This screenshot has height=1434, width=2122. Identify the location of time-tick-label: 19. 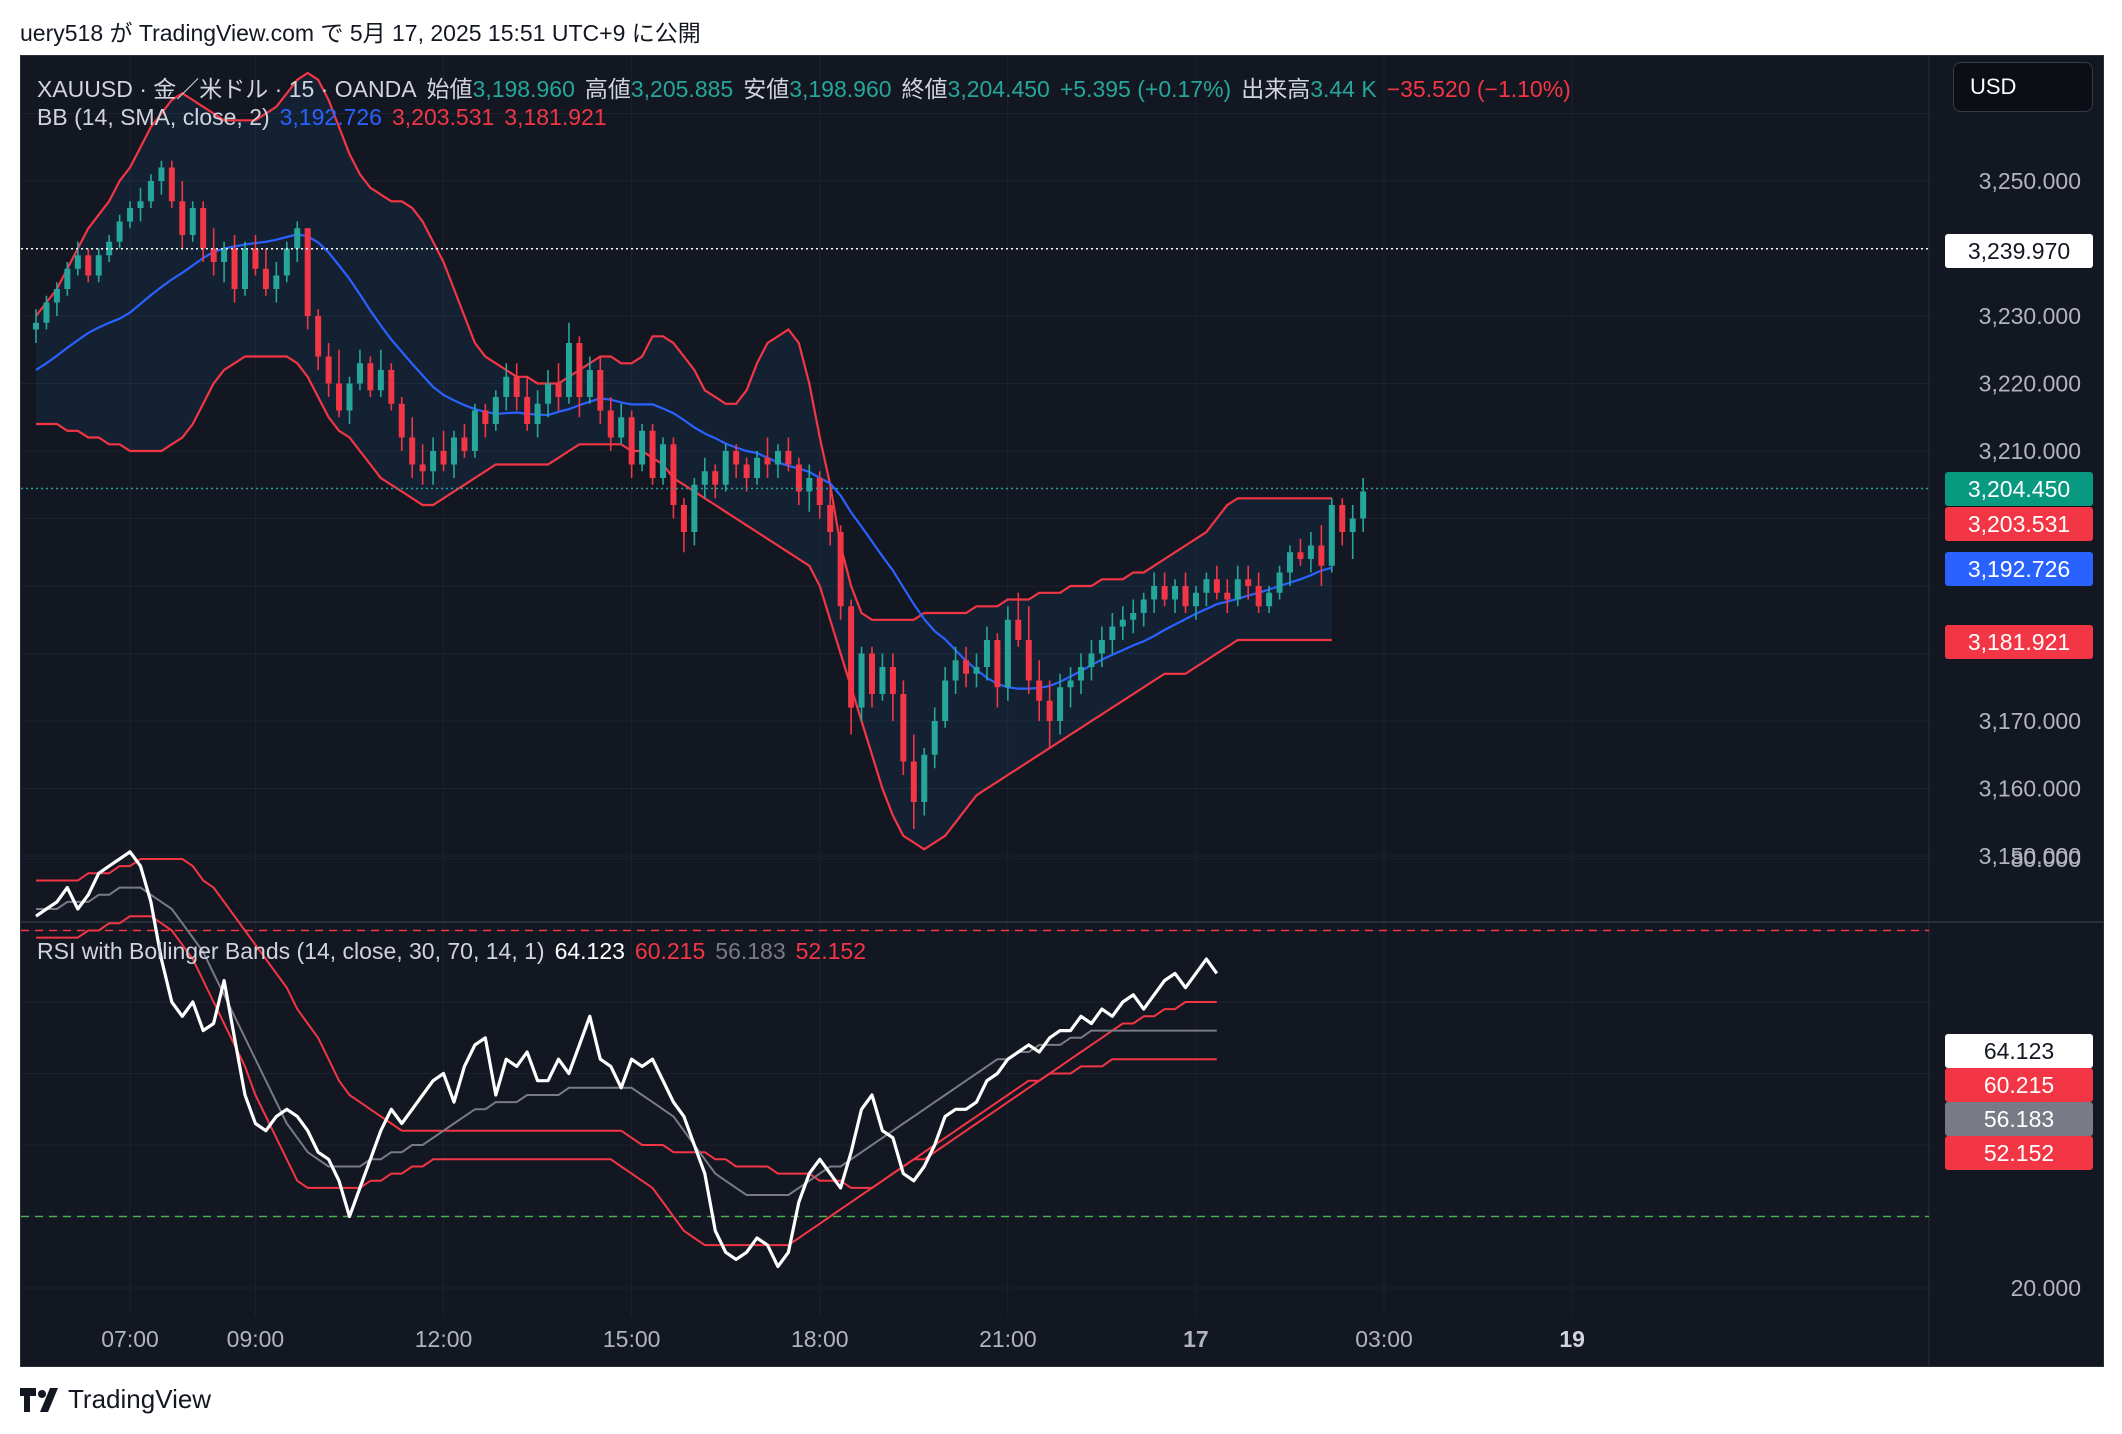
(1572, 1339).